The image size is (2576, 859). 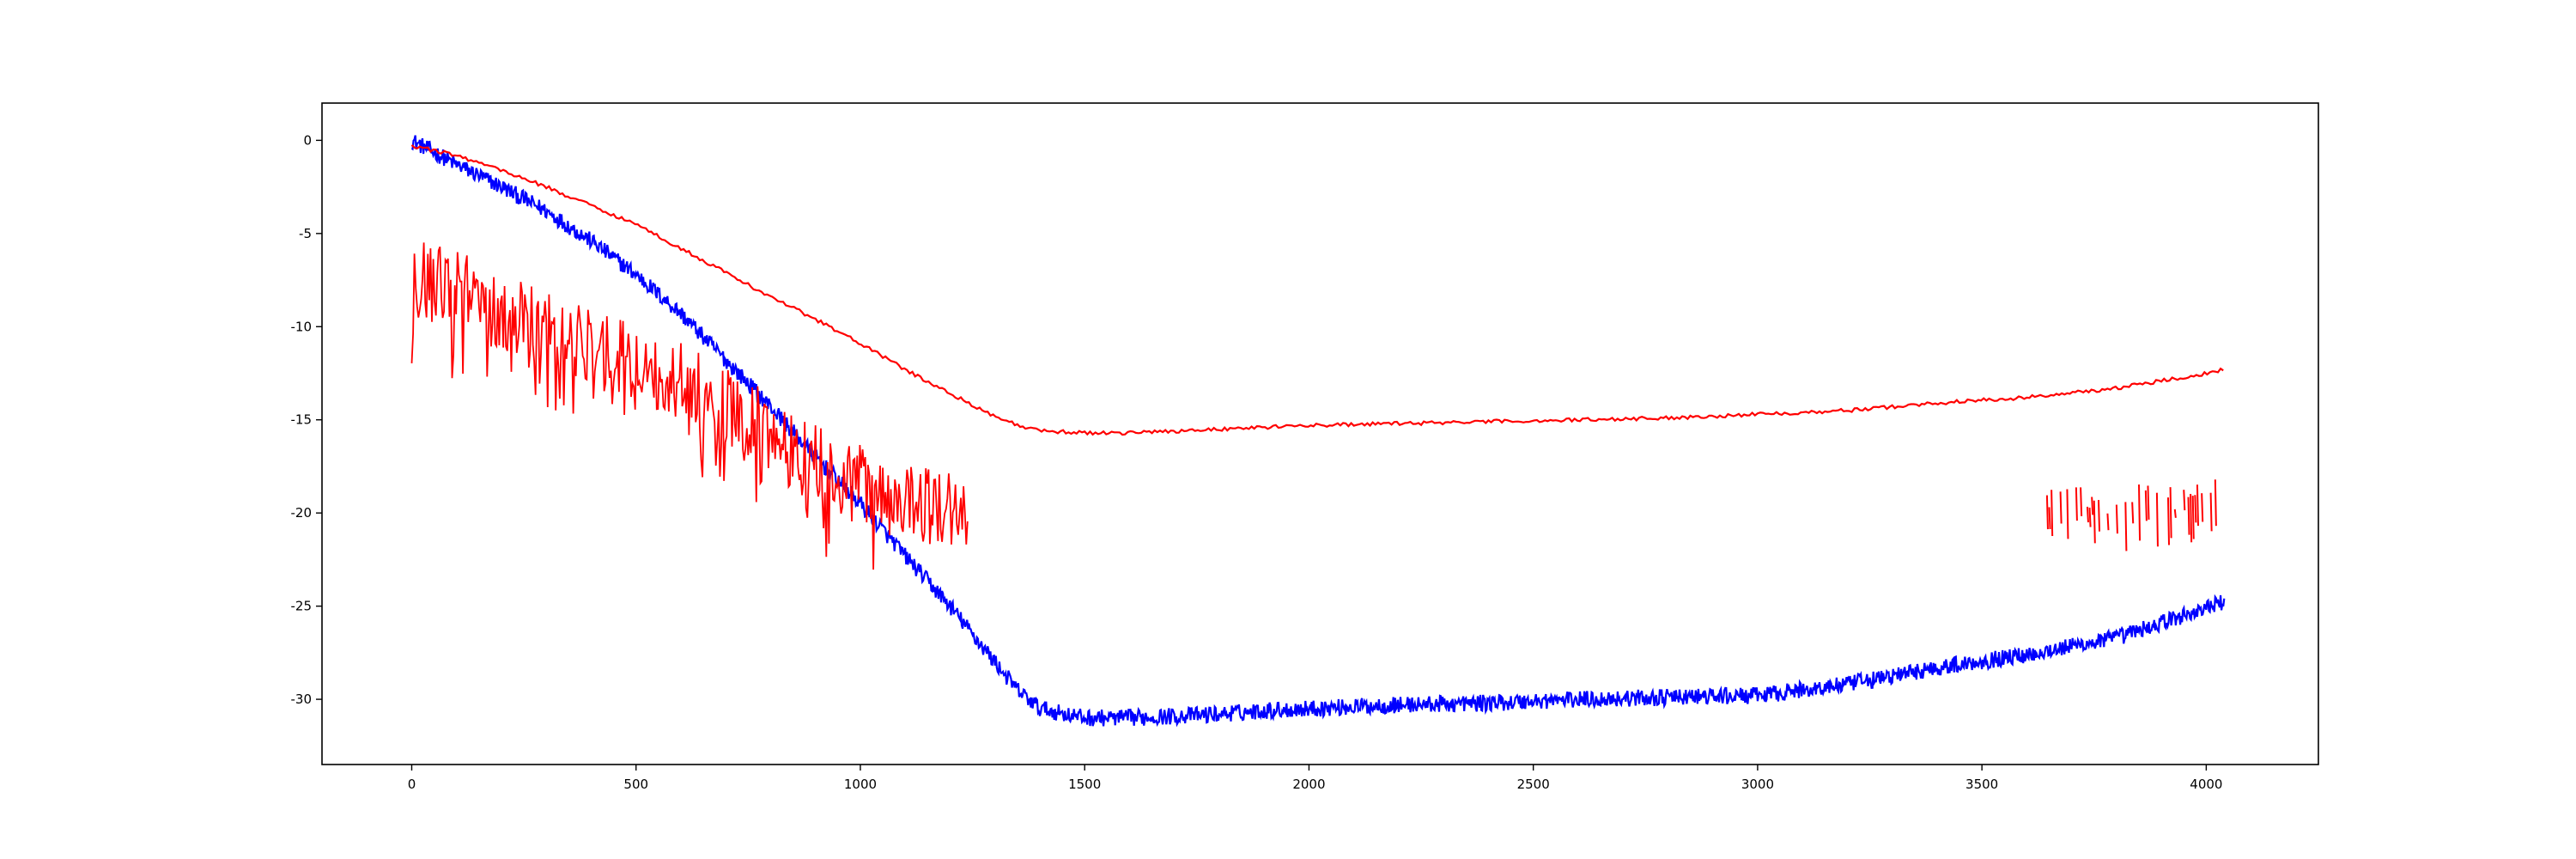 What do you see at coordinates (302, 327) in the screenshot?
I see `y-tick-label: -10` at bounding box center [302, 327].